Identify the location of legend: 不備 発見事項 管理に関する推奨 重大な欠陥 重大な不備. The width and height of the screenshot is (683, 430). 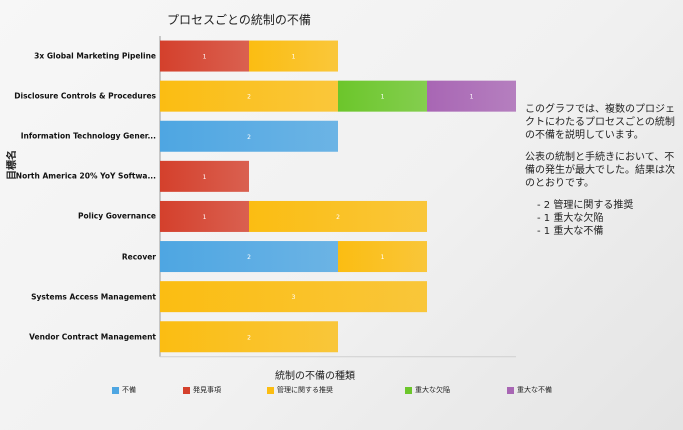
(332, 390).